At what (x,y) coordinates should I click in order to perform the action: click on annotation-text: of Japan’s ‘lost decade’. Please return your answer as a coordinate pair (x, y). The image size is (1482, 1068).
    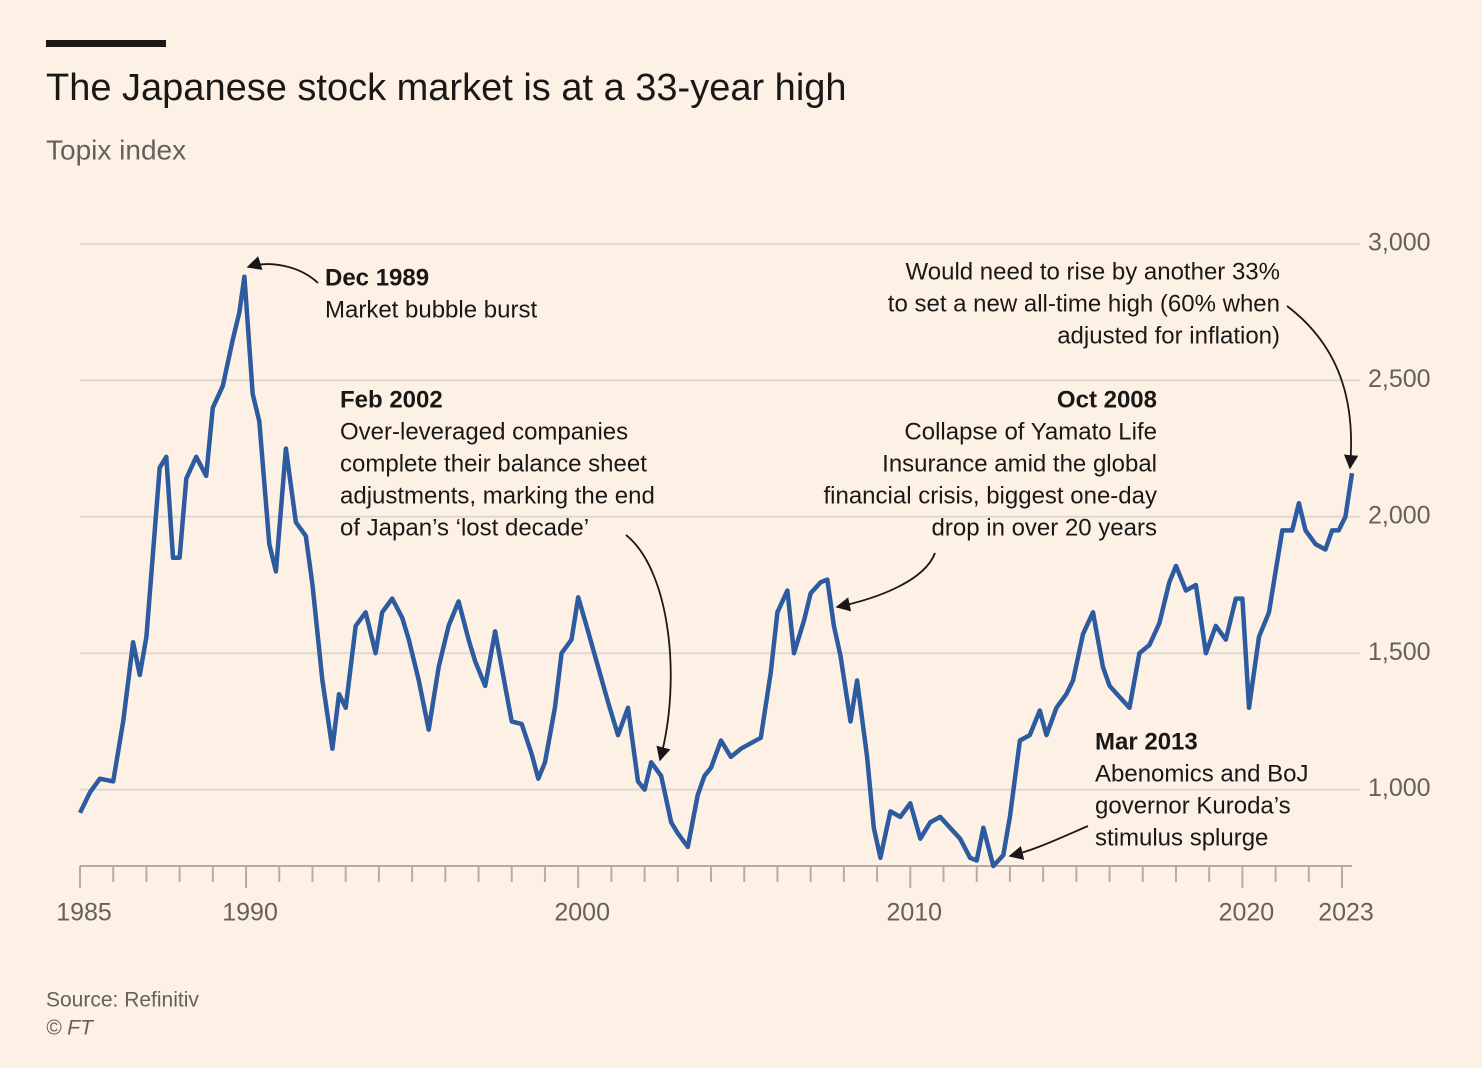
    Looking at the image, I should click on (464, 527).